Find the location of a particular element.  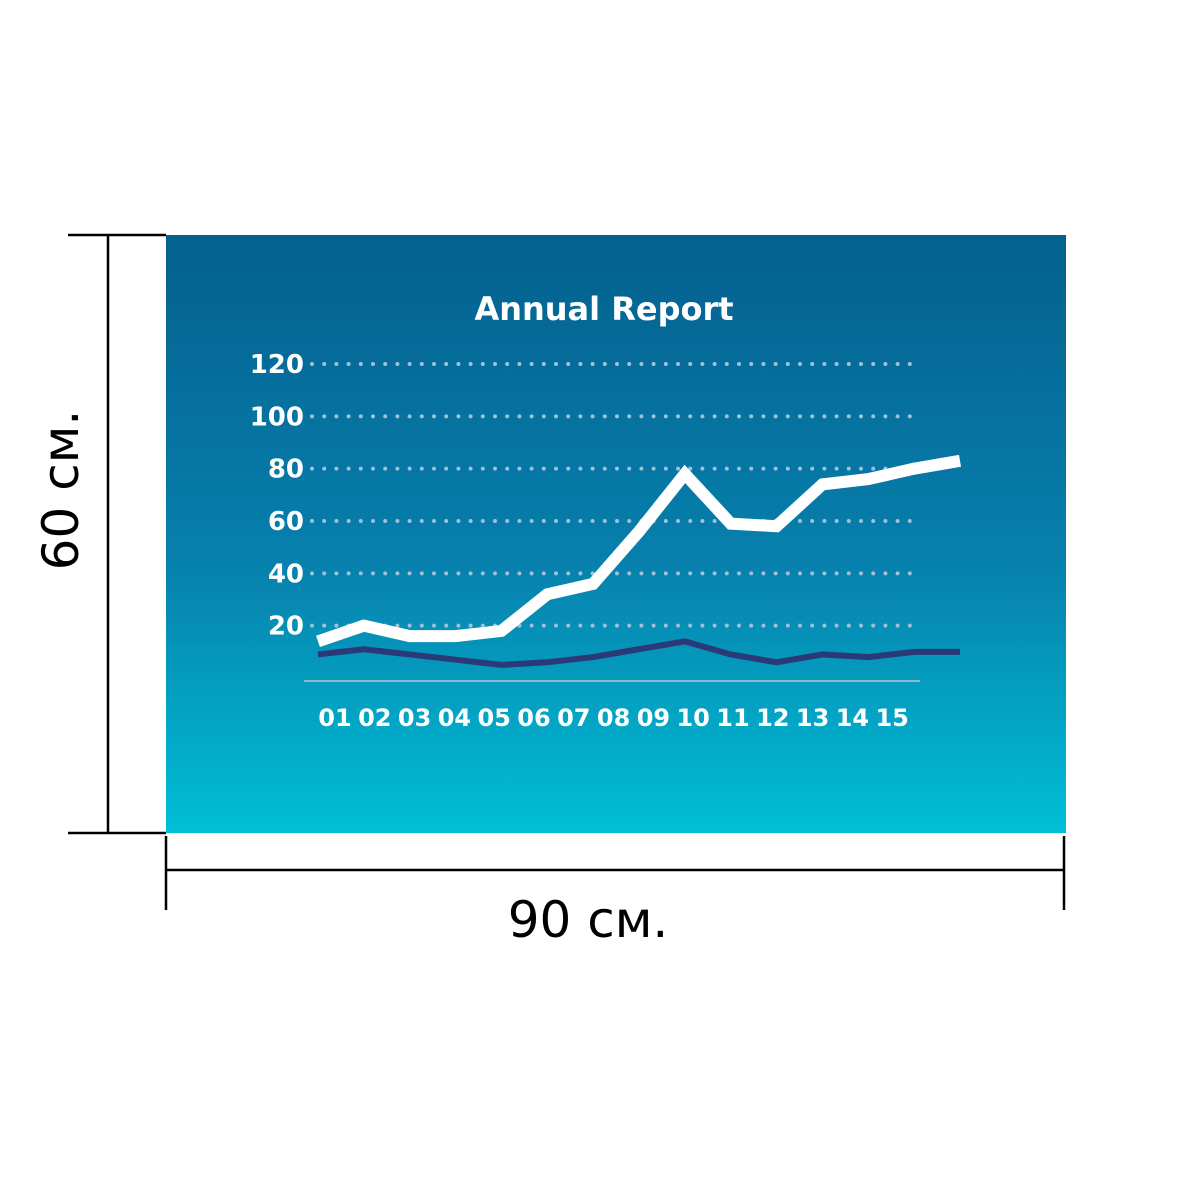

x-tick-label: 11 is located at coordinates (732, 718).